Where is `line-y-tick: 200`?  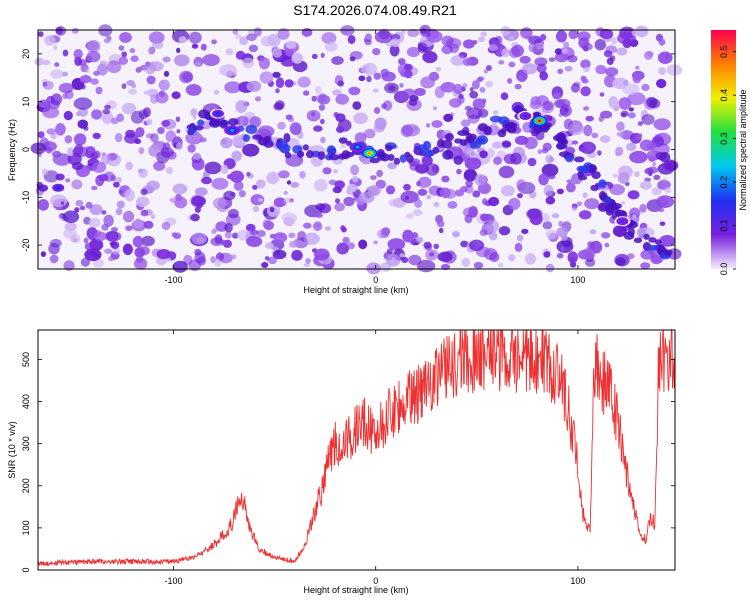
line-y-tick: 200 is located at coordinates (348, 485).